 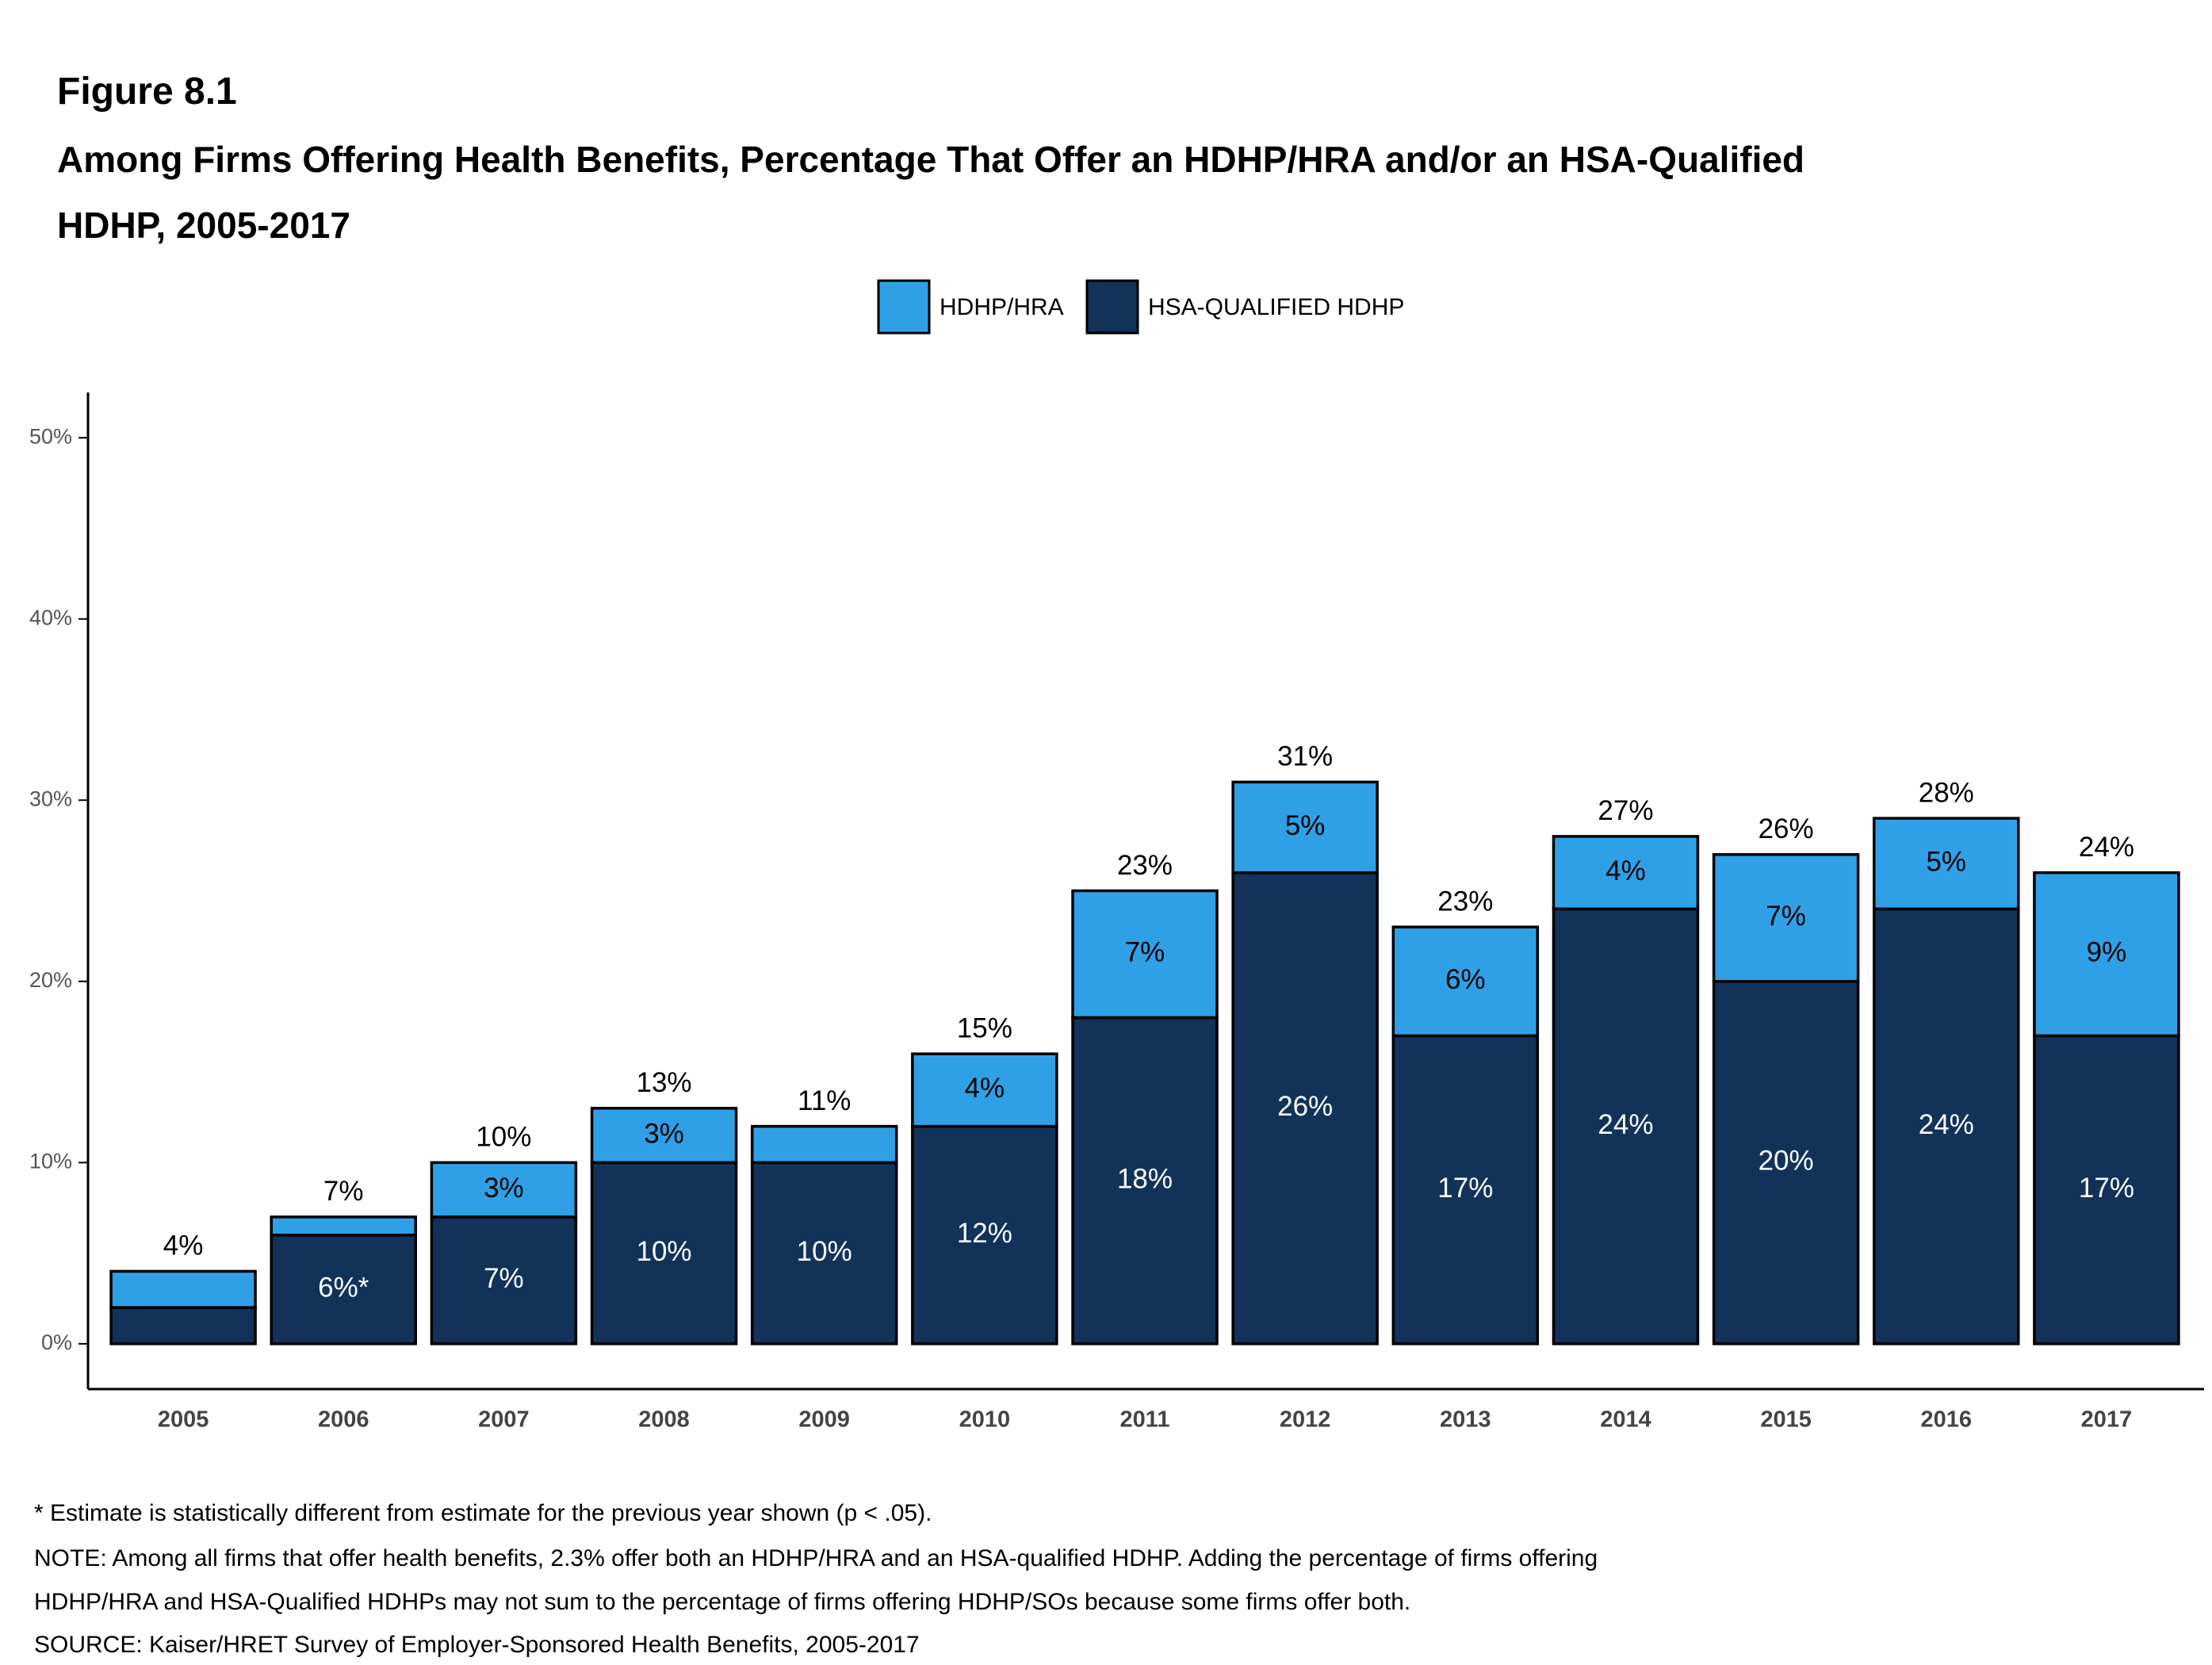 I want to click on value-label: 9%, so click(x=2107, y=952).